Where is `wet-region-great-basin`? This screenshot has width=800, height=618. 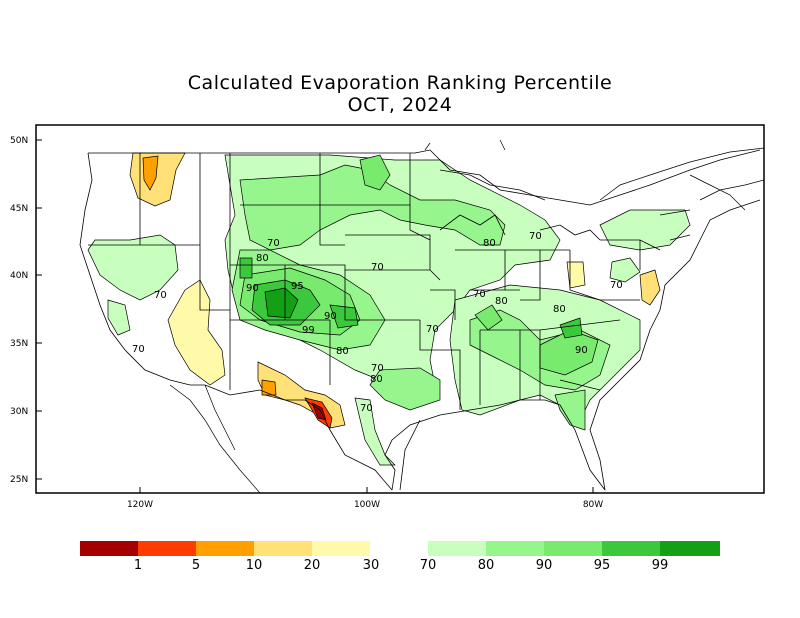 wet-region-great-basin is located at coordinates (133, 267).